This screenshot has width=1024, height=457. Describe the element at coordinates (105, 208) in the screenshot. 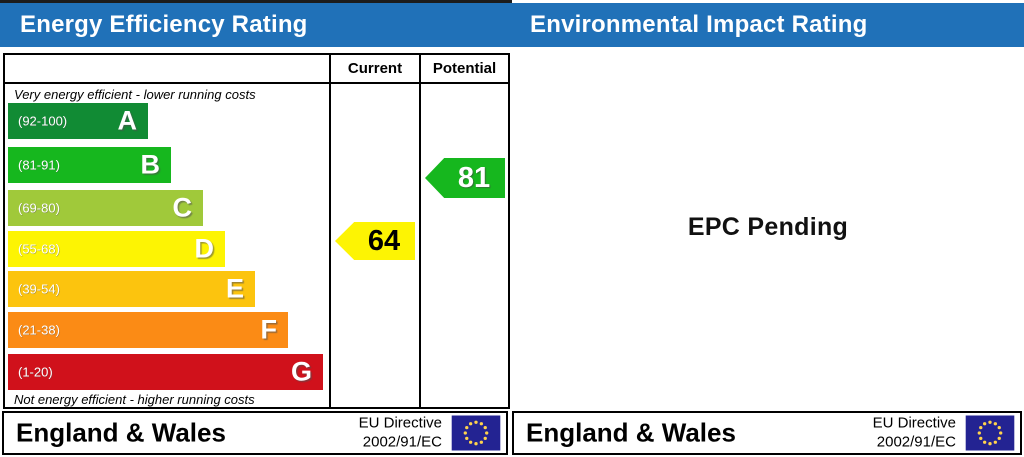

I see `band-c: (69-80) C` at that location.